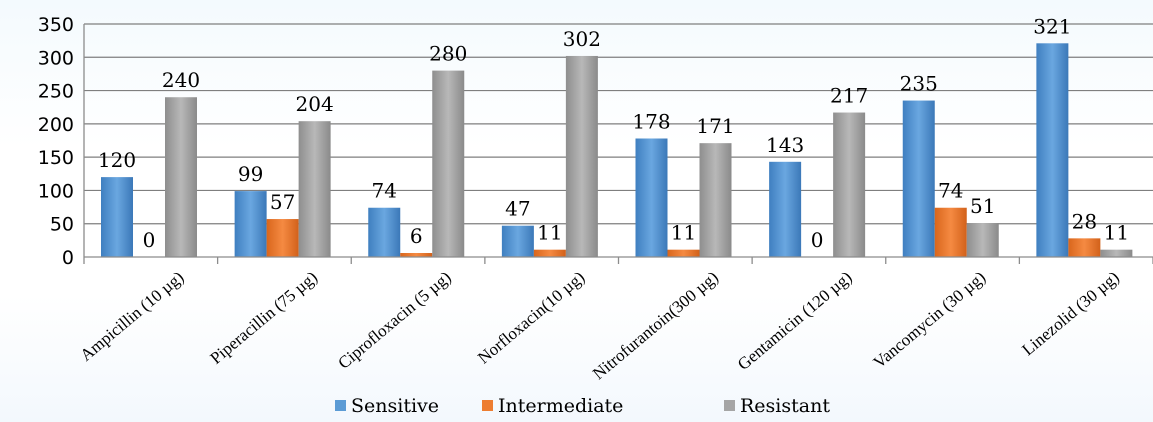 This screenshot has width=1153, height=422. What do you see at coordinates (531, 318) in the screenshot?
I see `x-category-label: Norfloxacin(10 µg)` at bounding box center [531, 318].